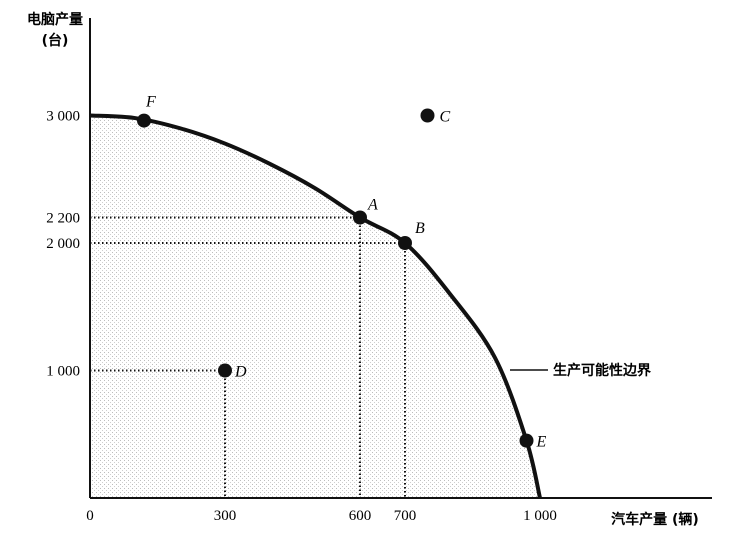  What do you see at coordinates (445, 117) in the screenshot?
I see `point-label-C: C` at bounding box center [445, 117].